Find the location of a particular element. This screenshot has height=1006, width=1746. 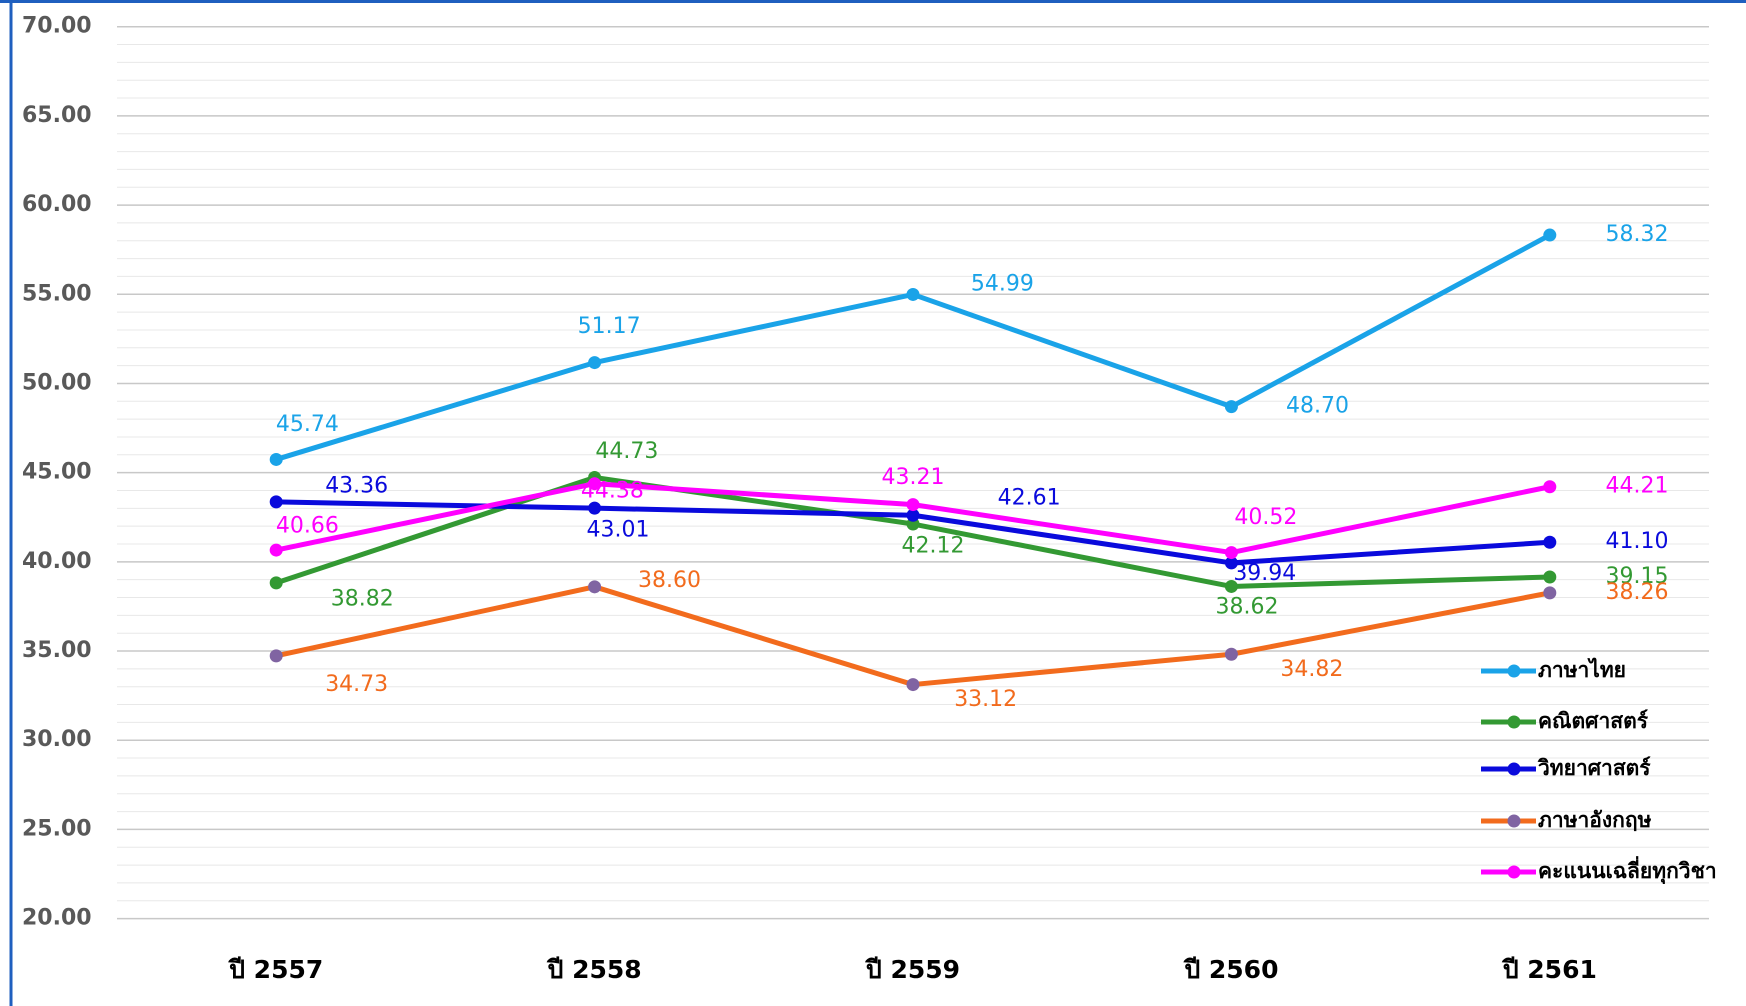

data-label: 40.66 is located at coordinates (307, 526).